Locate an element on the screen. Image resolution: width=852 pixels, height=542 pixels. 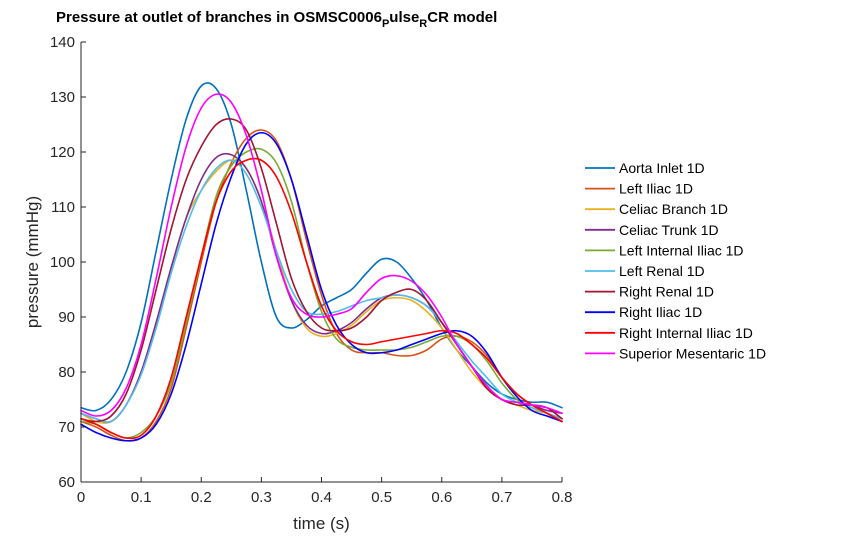
x-tick-label: 0.6 is located at coordinates (441, 497).